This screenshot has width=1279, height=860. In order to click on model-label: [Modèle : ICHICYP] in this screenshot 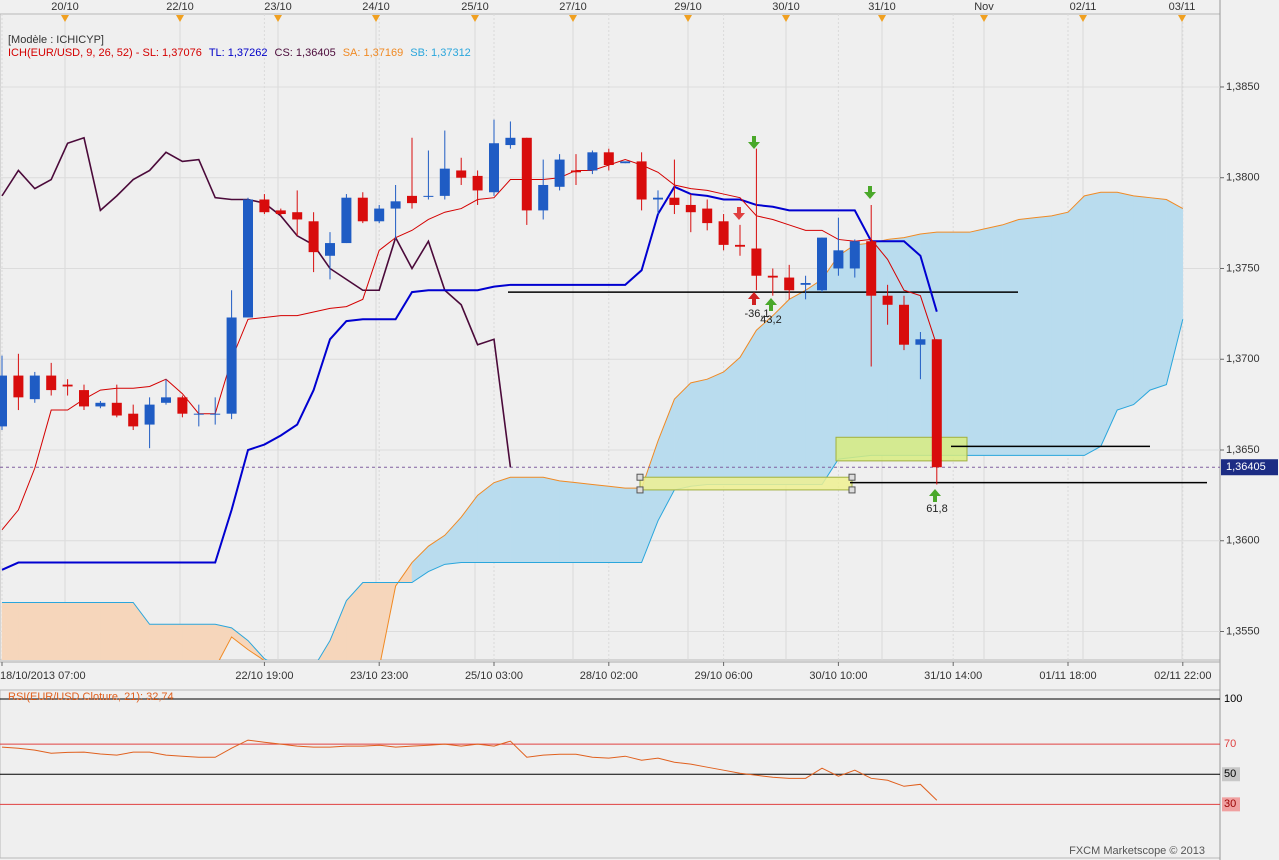, I will do `click(56, 40)`.